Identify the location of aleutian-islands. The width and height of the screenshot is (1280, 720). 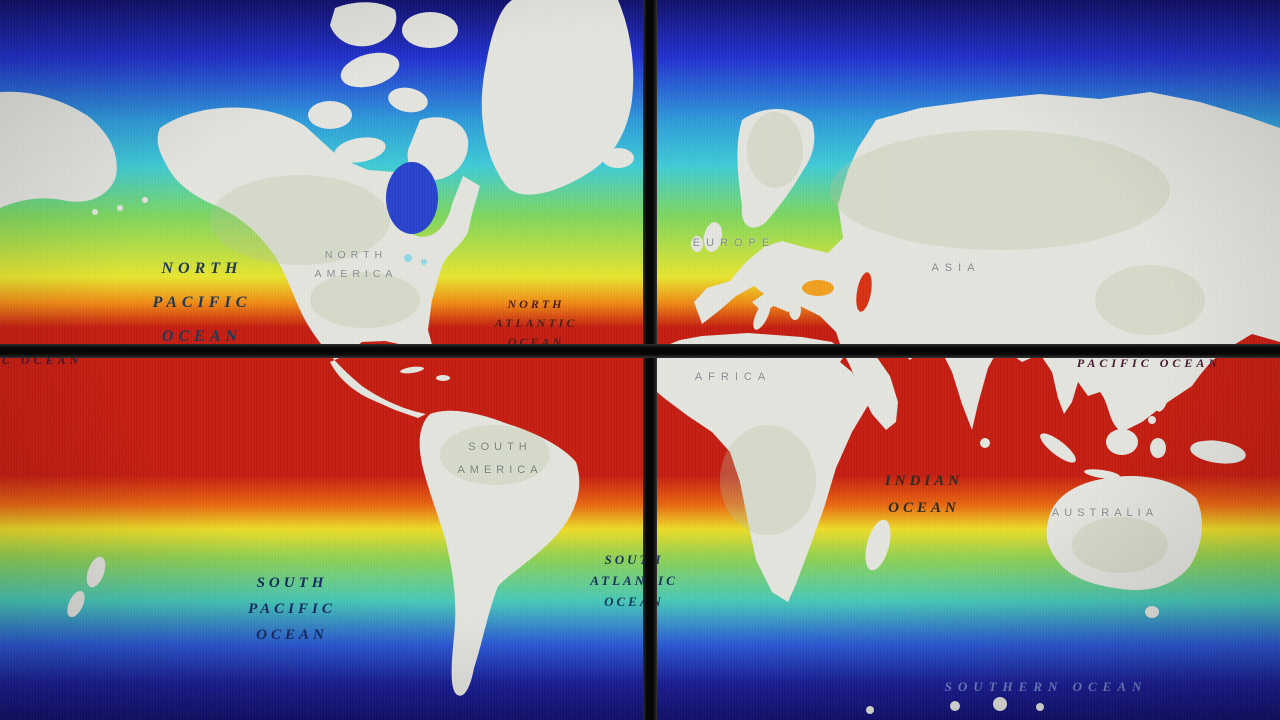
(120, 206).